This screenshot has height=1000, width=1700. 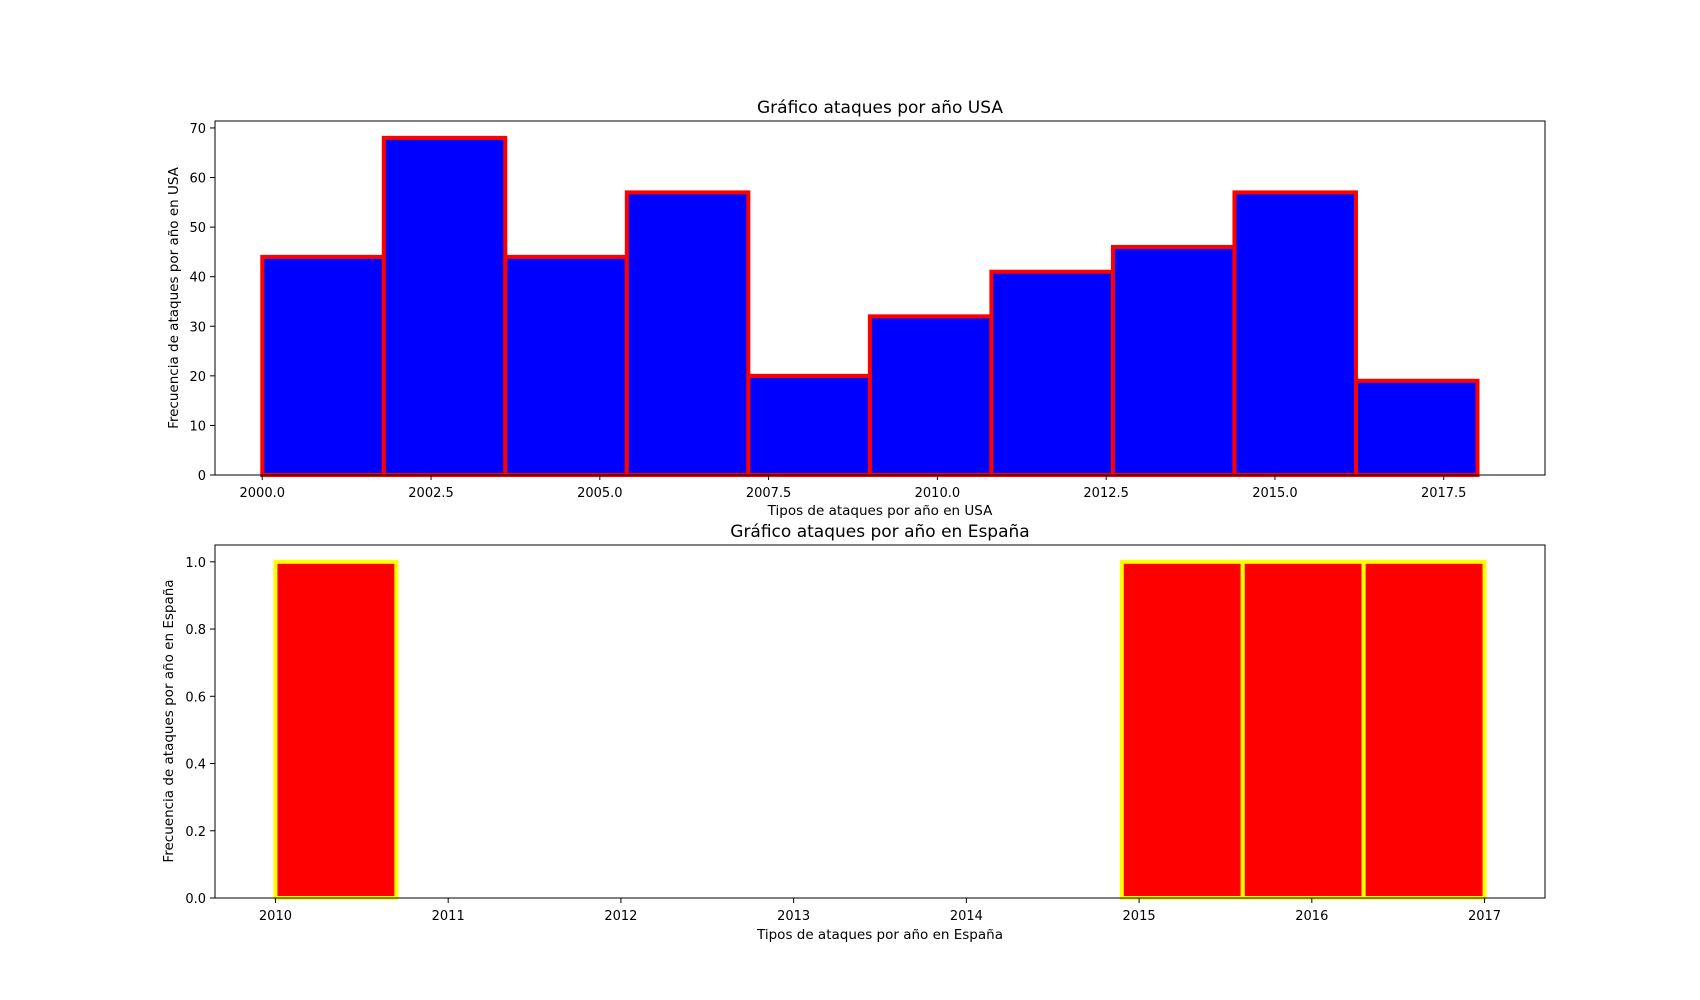 What do you see at coordinates (195, 765) in the screenshot?
I see `chart-espana-y-tick-label: 0.4` at bounding box center [195, 765].